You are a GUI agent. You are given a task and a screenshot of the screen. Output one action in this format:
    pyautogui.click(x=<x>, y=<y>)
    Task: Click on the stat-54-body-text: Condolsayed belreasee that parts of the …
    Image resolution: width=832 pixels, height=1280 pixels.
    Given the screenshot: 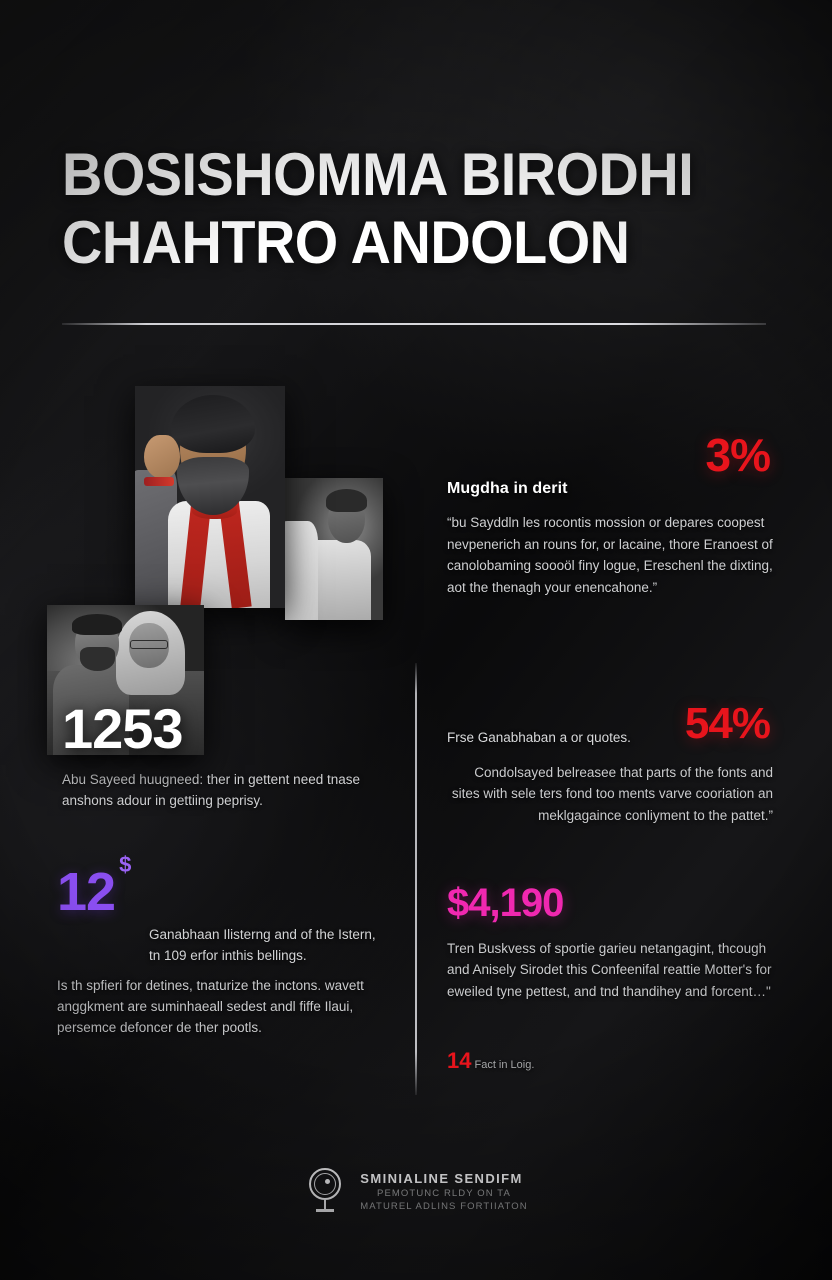 What is the action you would take?
    pyautogui.click(x=612, y=794)
    